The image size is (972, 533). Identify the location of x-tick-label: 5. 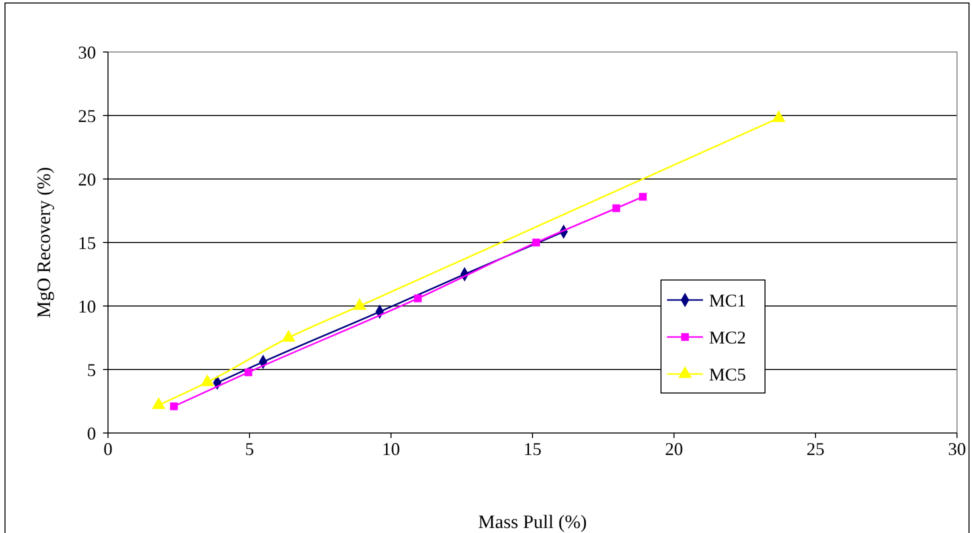
(249, 449).